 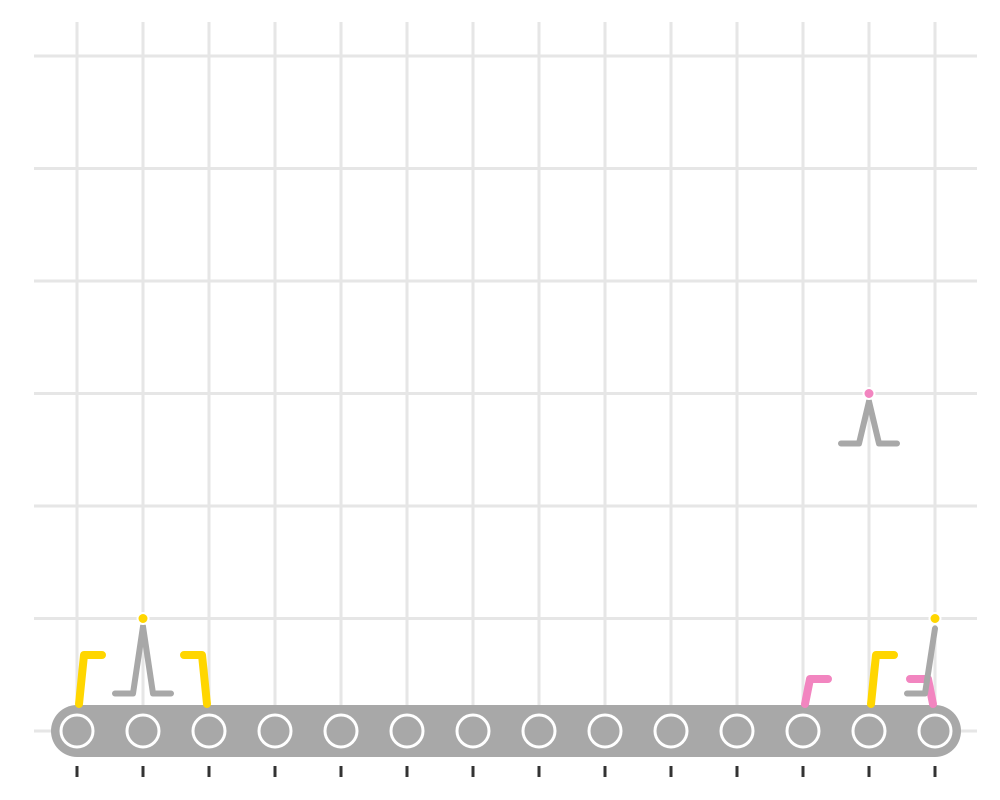 What do you see at coordinates (506, 679) in the screenshot?
I see `belt-items` at bounding box center [506, 679].